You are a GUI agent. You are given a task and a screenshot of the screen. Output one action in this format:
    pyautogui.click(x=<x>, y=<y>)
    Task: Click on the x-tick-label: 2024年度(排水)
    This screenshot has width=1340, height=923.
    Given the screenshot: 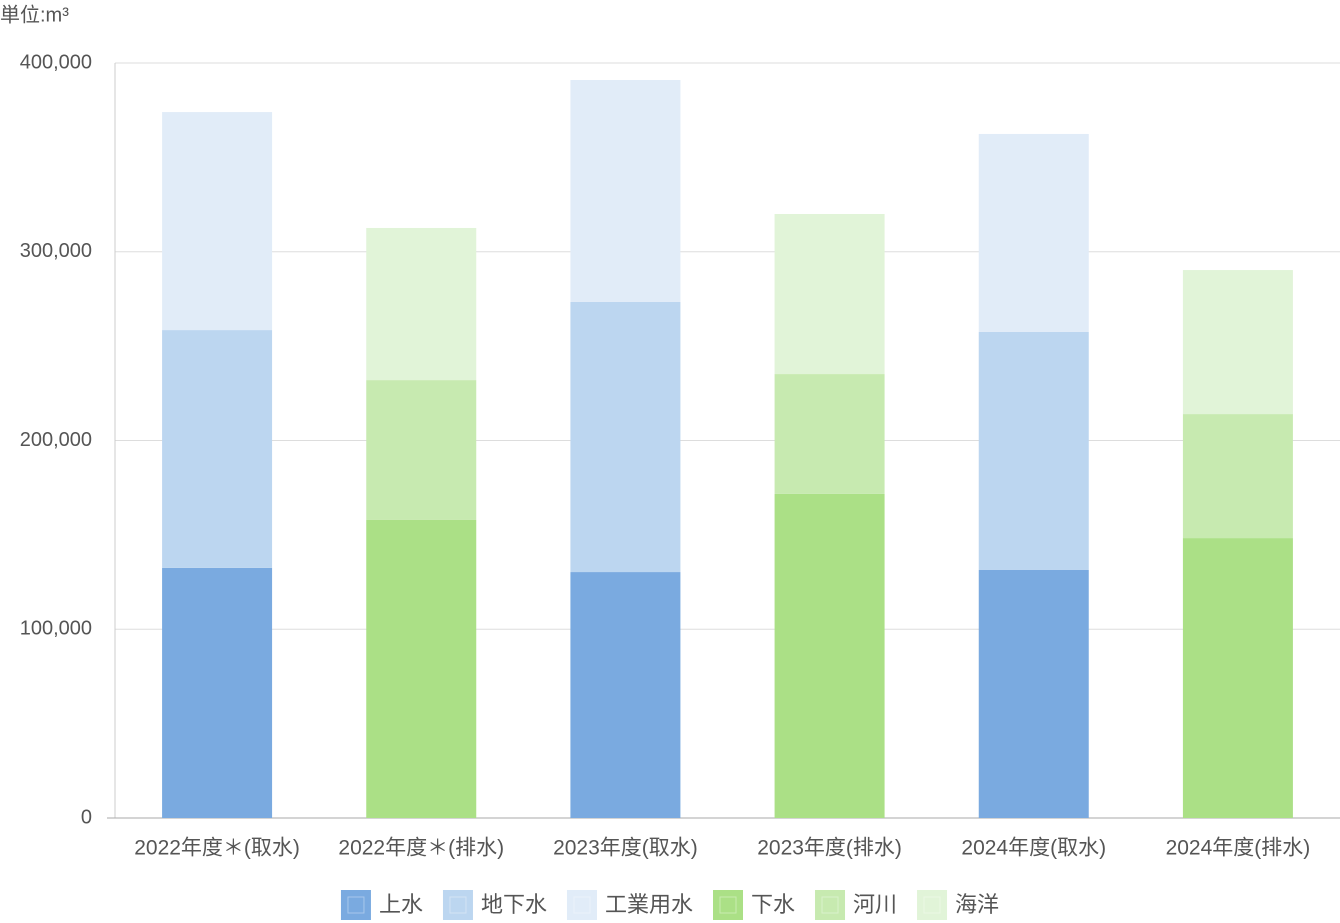 What is the action you would take?
    pyautogui.click(x=1238, y=848)
    